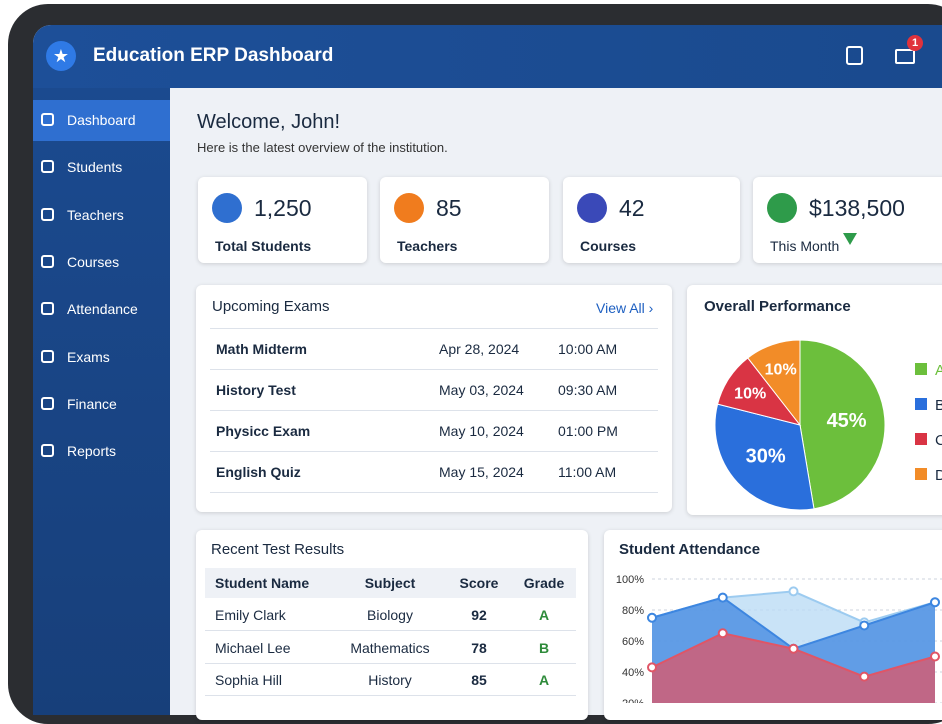 This screenshot has height=724, width=942. Describe the element at coordinates (481, 472) in the screenshot. I see `exam-cell: May 15, 2024` at that location.